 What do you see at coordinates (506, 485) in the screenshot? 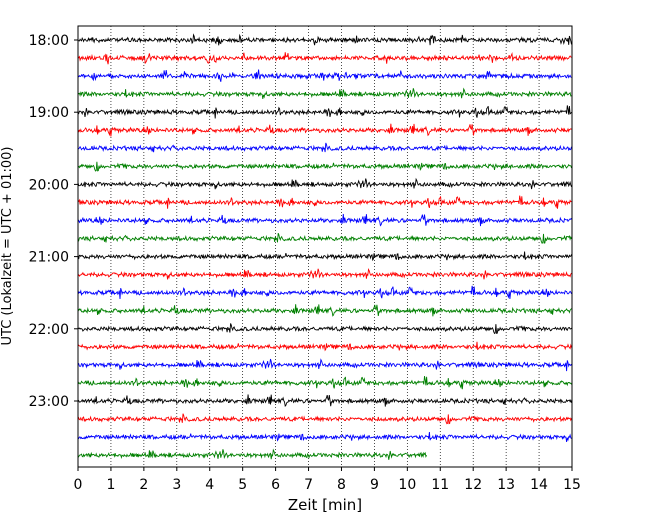
I see `x-tick-label: 13` at bounding box center [506, 485].